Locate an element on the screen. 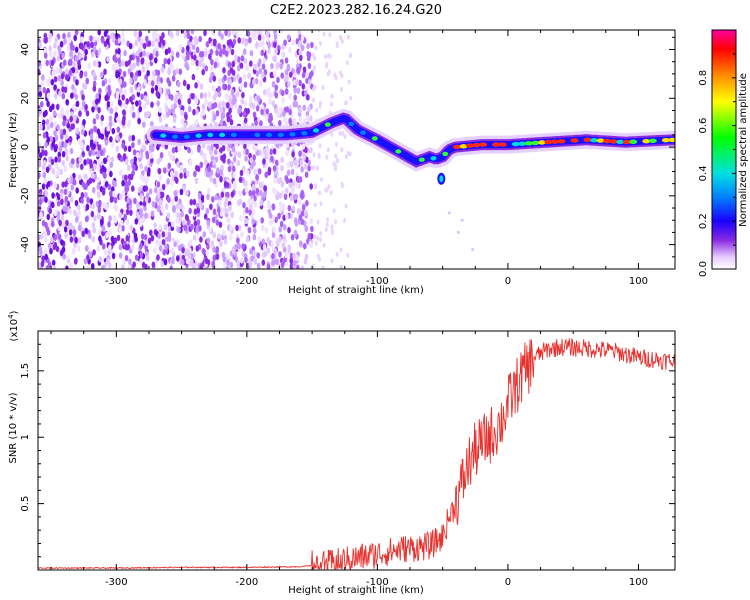 This screenshot has height=600, width=750. colorbar-tick-label: 0.2 is located at coordinates (703, 221).